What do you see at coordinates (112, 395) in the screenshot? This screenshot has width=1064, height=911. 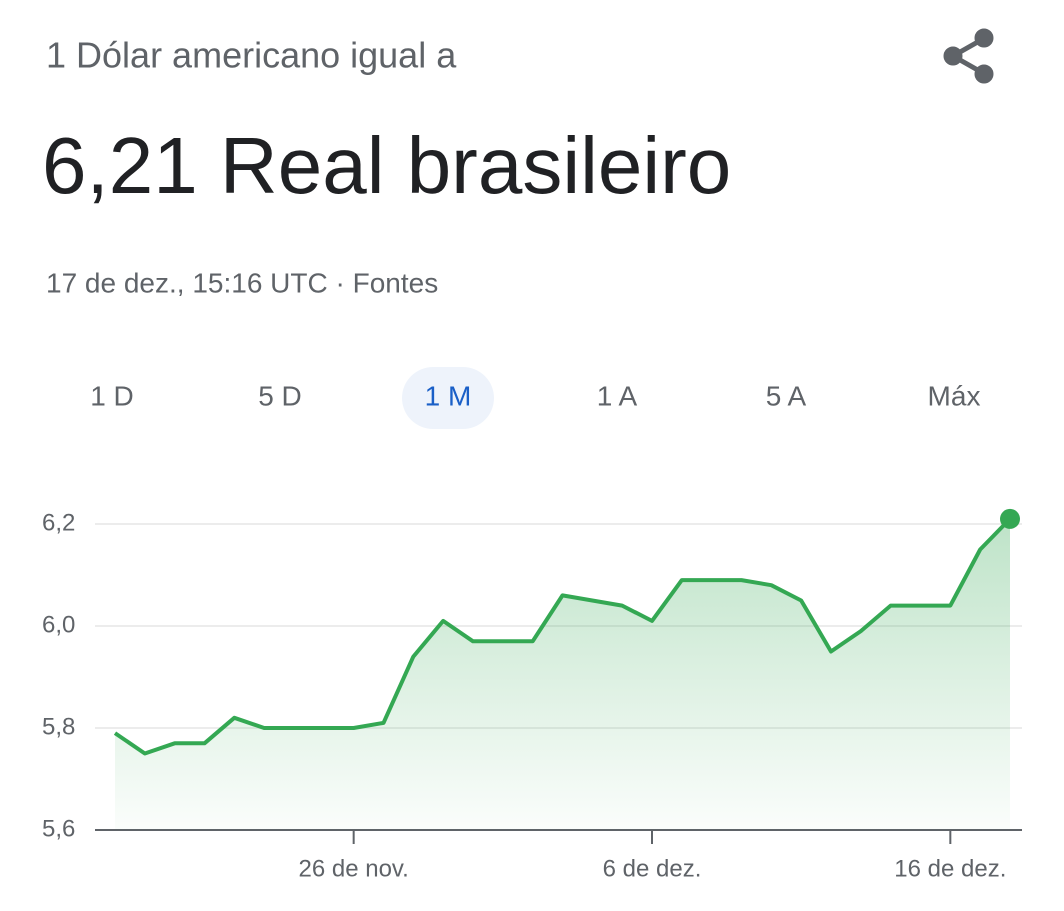 I see `range-tab: 1 D` at bounding box center [112, 395].